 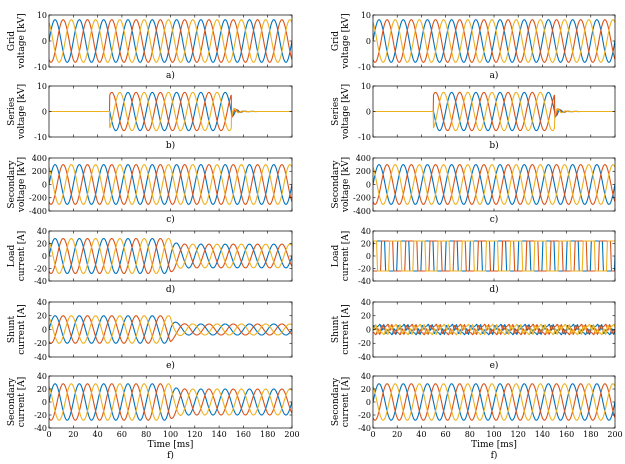 I want to click on panel-left-4: -40 -20 0 20 40 Shuntcurrent [A] e), so click(x=150, y=334).